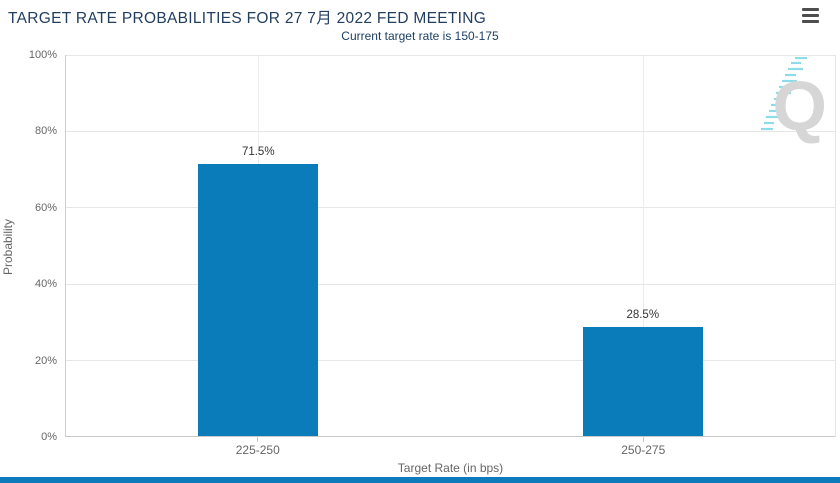 The width and height of the screenshot is (840, 483). What do you see at coordinates (45, 284) in the screenshot?
I see `y-tick-label: 40%` at bounding box center [45, 284].